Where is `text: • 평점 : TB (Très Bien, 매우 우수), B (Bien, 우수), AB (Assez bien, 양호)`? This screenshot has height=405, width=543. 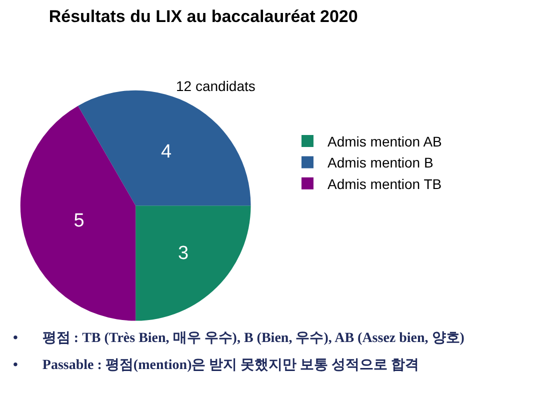
text: • 평점 : TB (Très Bien, 매우 우수), B (Bien, 우수), AB (Assez bien, 양호) is located at coordinates (239, 338).